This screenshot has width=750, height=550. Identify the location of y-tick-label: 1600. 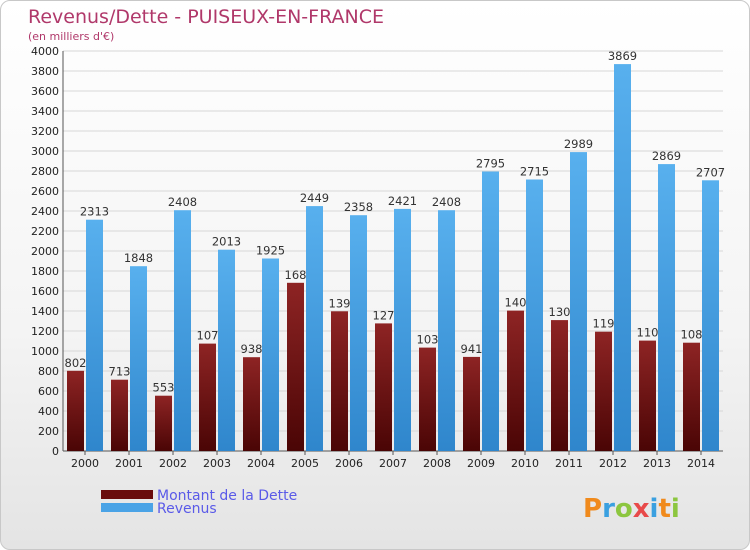
(45, 291).